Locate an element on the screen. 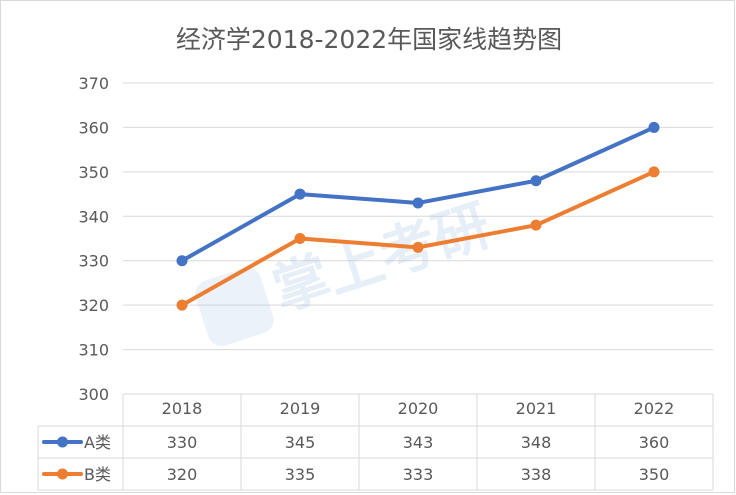 The width and height of the screenshot is (736, 495). y-tick-label: 350 is located at coordinates (93, 172).